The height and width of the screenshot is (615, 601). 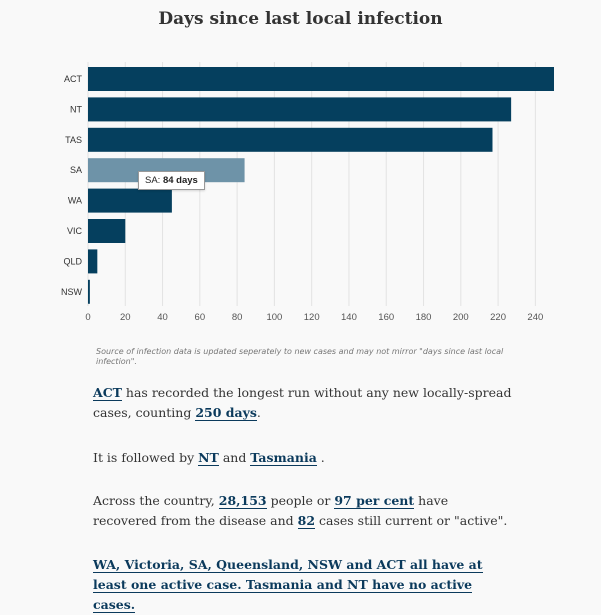 What do you see at coordinates (72, 261) in the screenshot?
I see `category-label: QLD` at bounding box center [72, 261].